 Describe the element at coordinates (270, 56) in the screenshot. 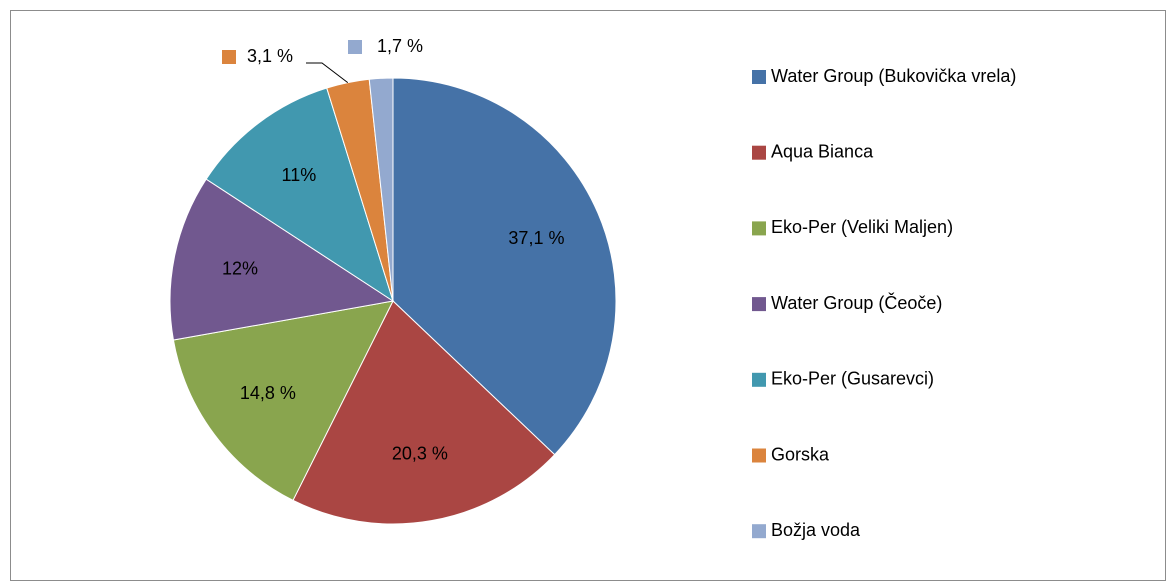

I see `data-label: 3,1 %` at that location.